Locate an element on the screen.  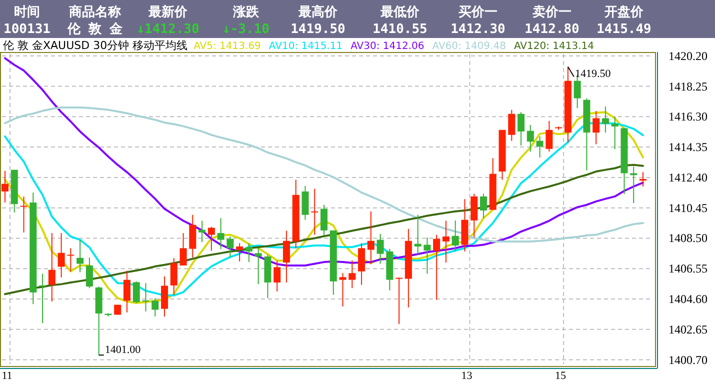
x-tick-label: 15 is located at coordinates (561, 376).